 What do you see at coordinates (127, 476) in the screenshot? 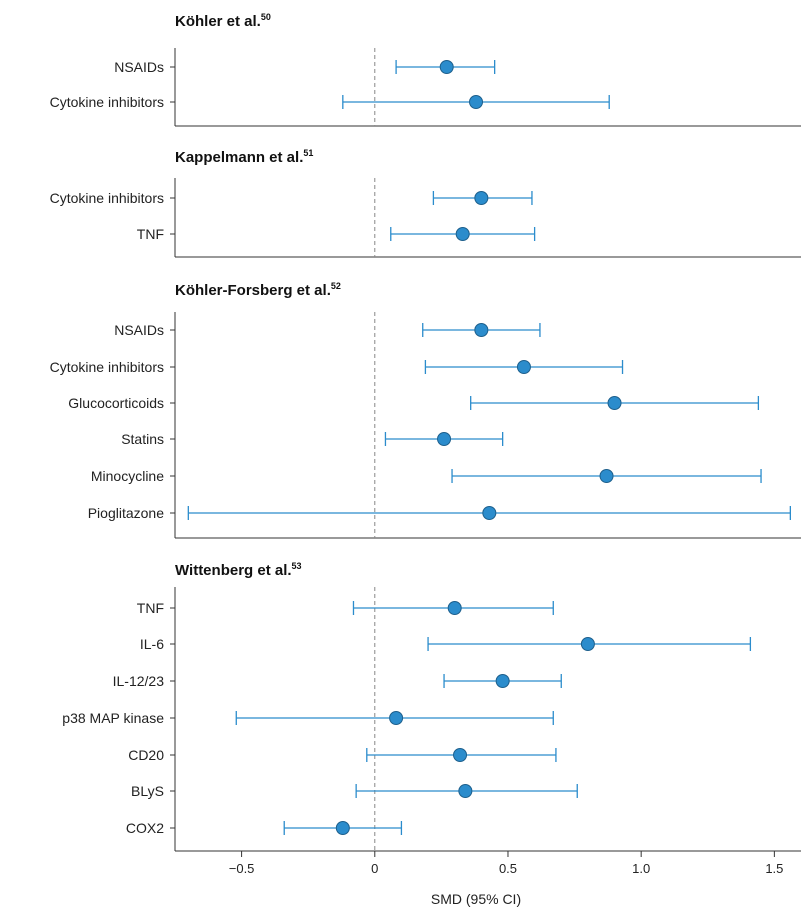
I see `row-label: Minocycline` at bounding box center [127, 476].